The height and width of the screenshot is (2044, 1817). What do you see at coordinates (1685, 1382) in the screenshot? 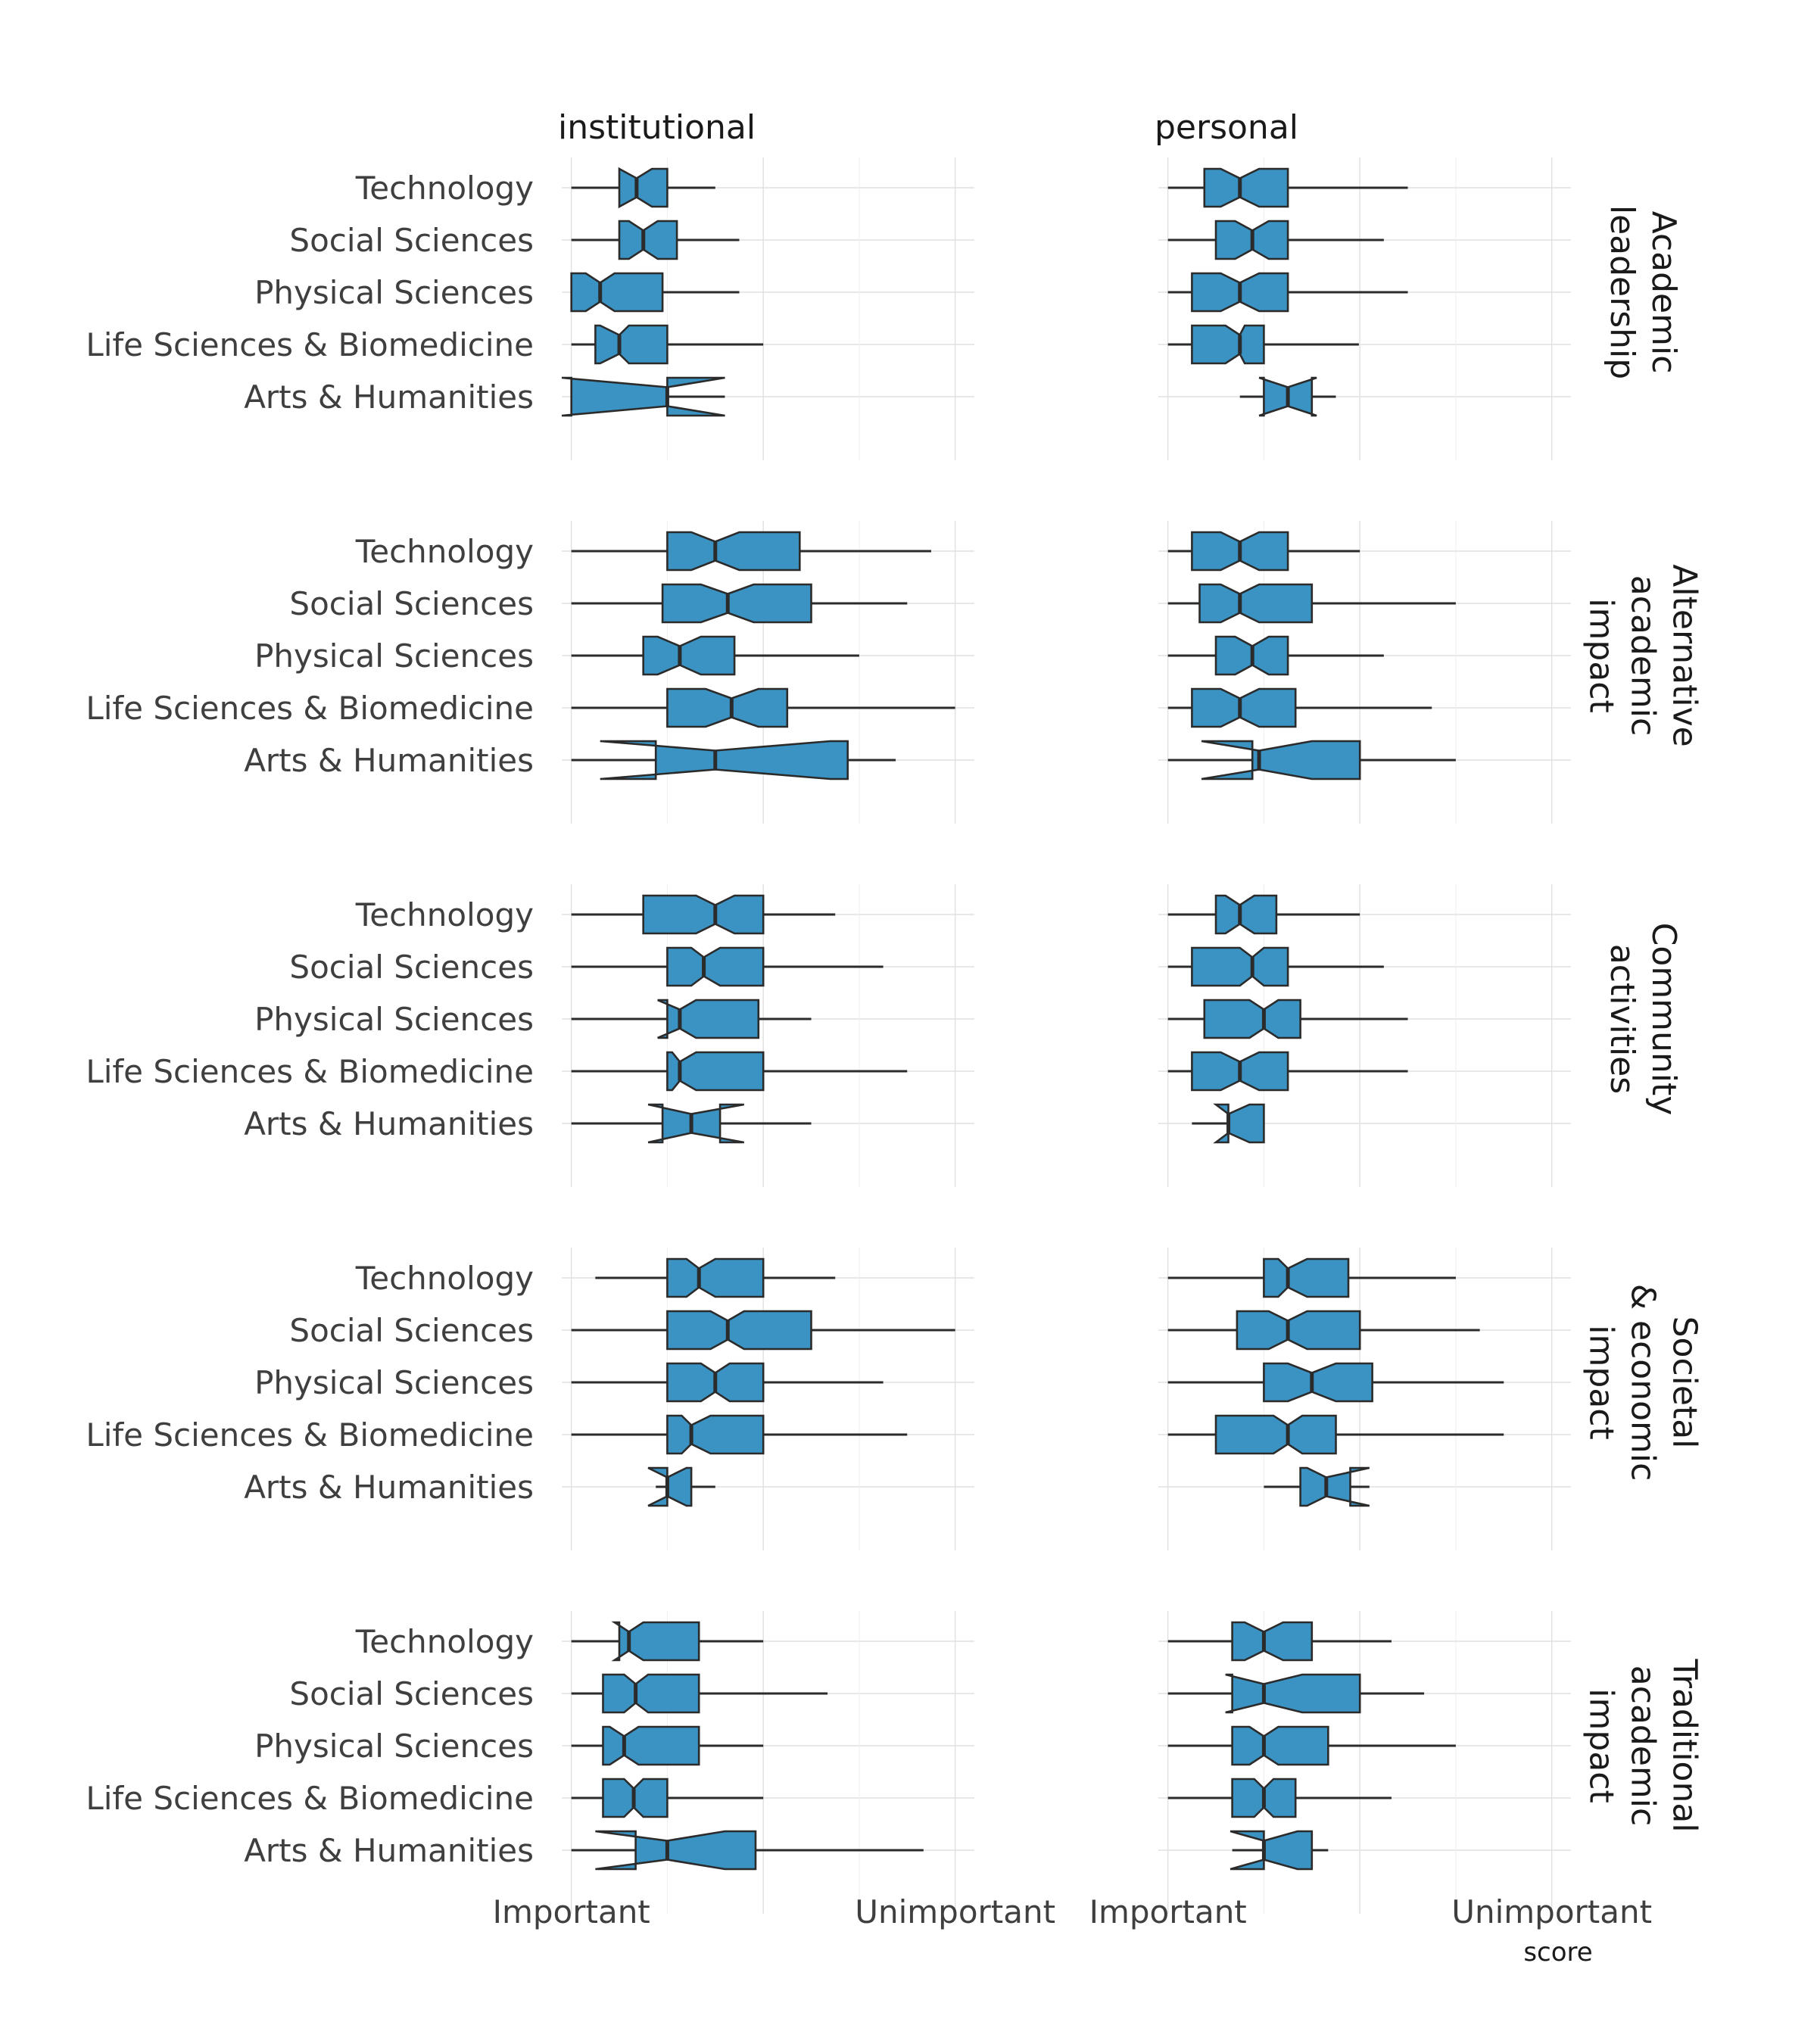
I see `facet-row-label-line: Societal` at bounding box center [1685, 1382].